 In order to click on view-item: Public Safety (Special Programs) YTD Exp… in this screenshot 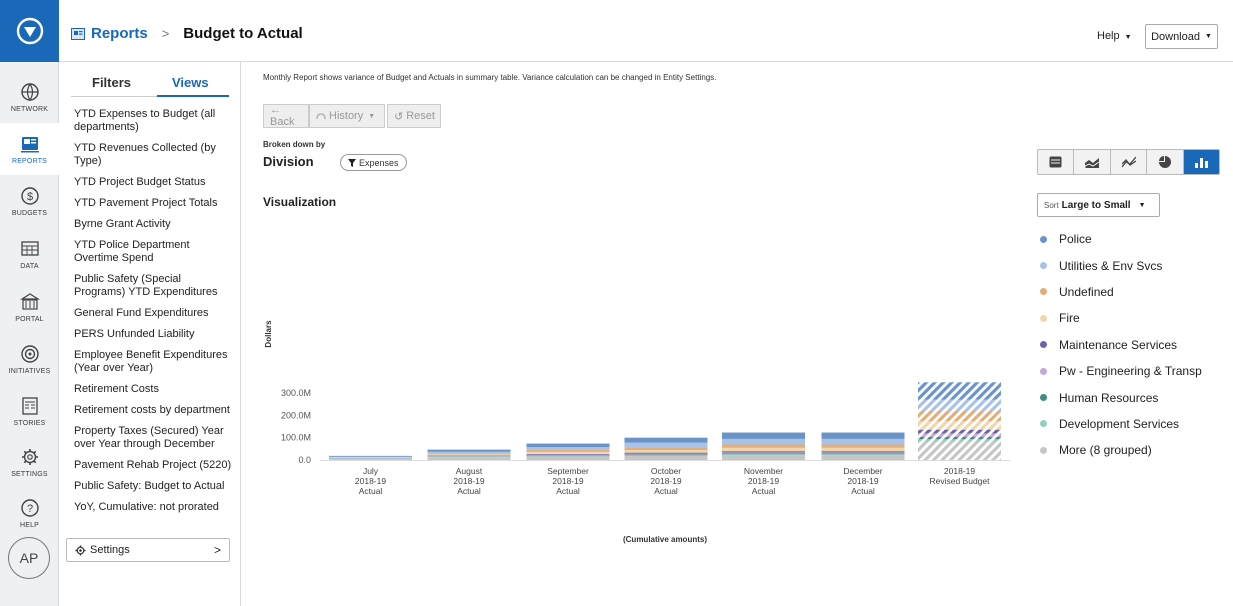, I will do `click(146, 285)`.